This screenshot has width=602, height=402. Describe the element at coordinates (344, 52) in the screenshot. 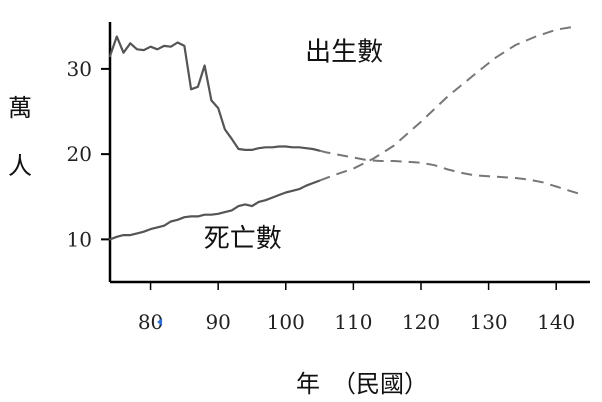

I see `annotation-births: 出生數` at that location.